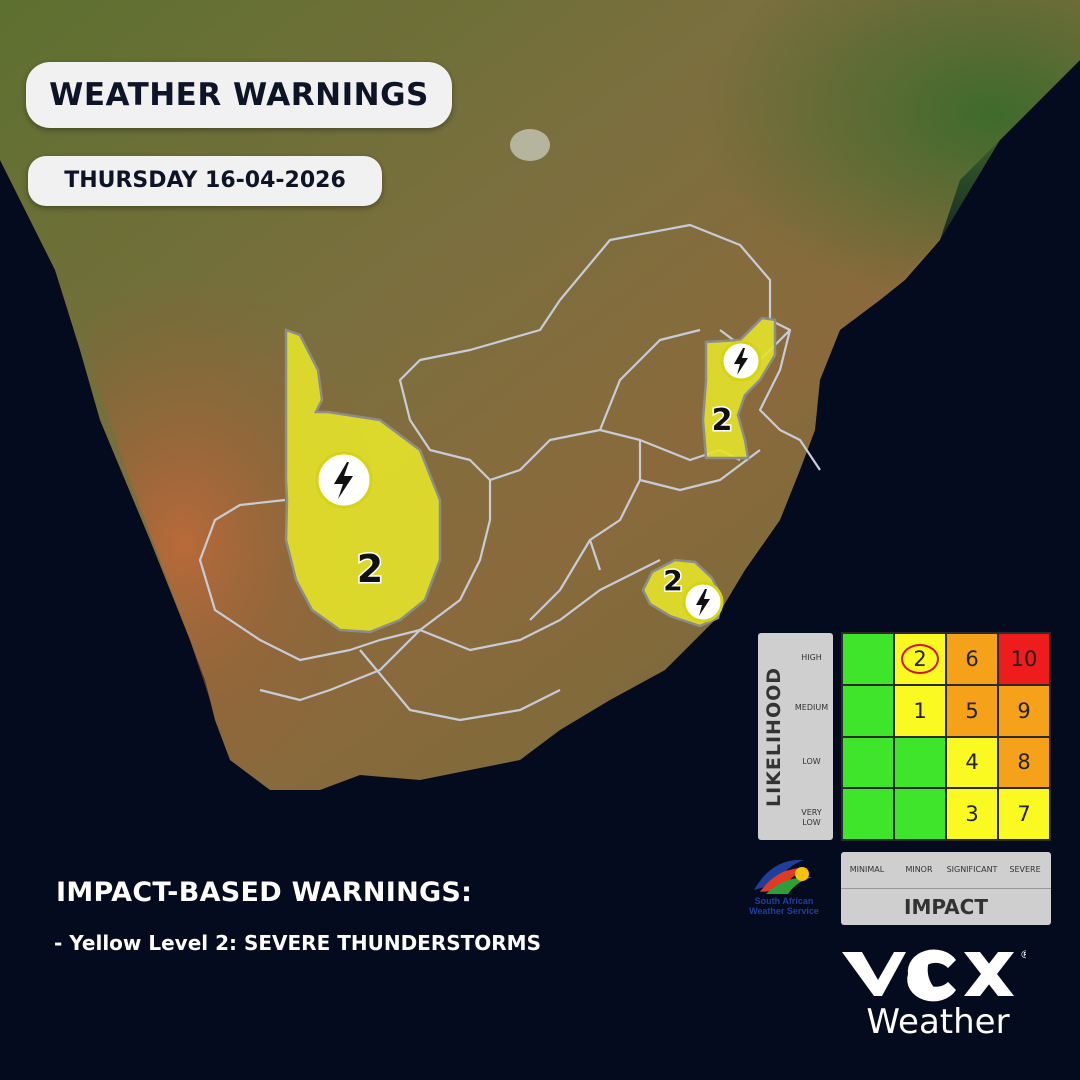 Image resolution: width=1080 pixels, height=1080 pixels. Describe the element at coordinates (811, 657) in the screenshot. I see `likelihood-level-high: HIGH` at that location.